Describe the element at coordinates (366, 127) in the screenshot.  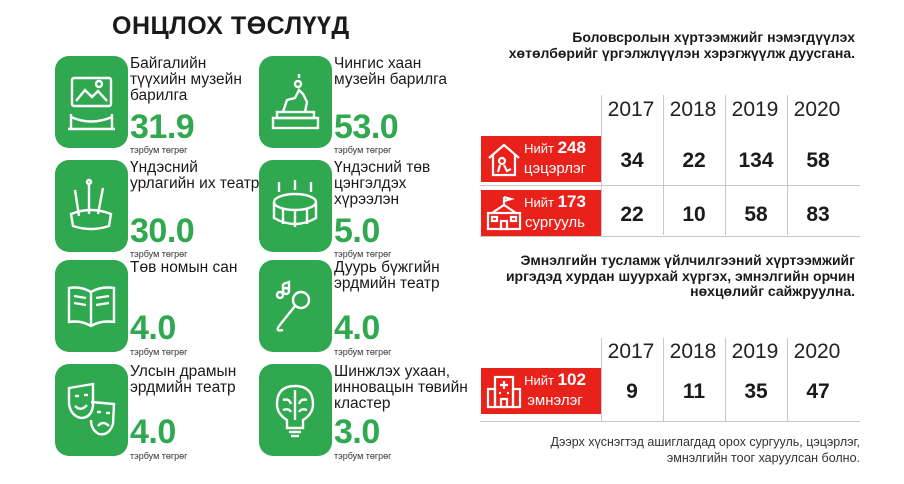
I see `project-value: 53.0` at that location.